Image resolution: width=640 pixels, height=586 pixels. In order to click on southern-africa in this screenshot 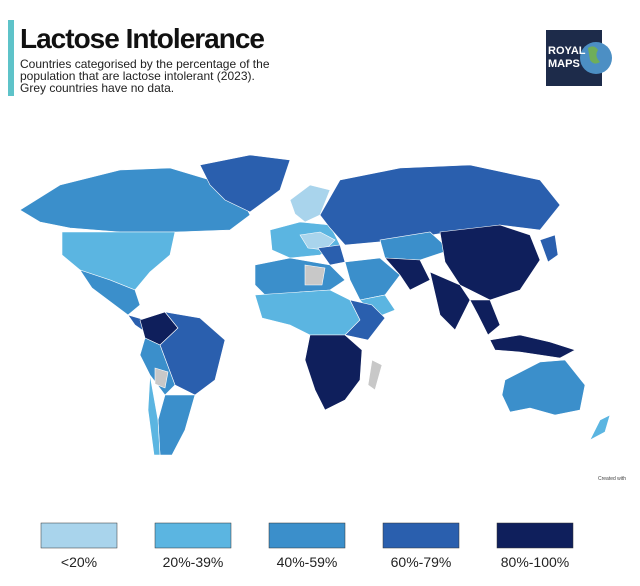, I will do `click(333, 372)`.